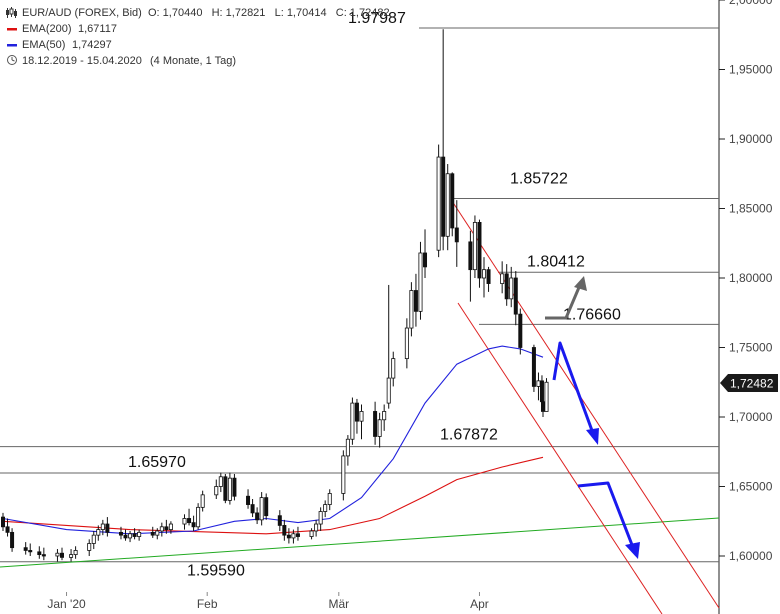  Describe the element at coordinates (752, 384) in the screenshot. I see `price-tag-text: 1,72482` at that location.